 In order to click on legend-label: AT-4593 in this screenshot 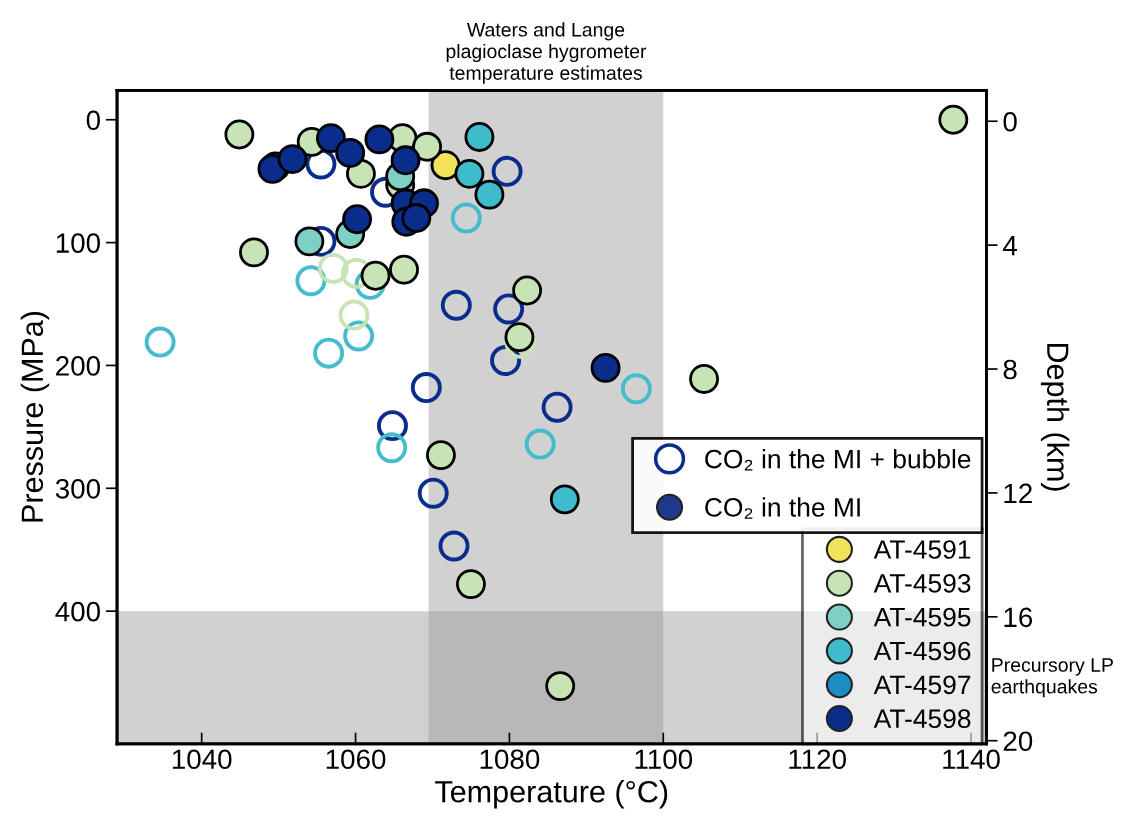, I will do `click(922, 583)`.